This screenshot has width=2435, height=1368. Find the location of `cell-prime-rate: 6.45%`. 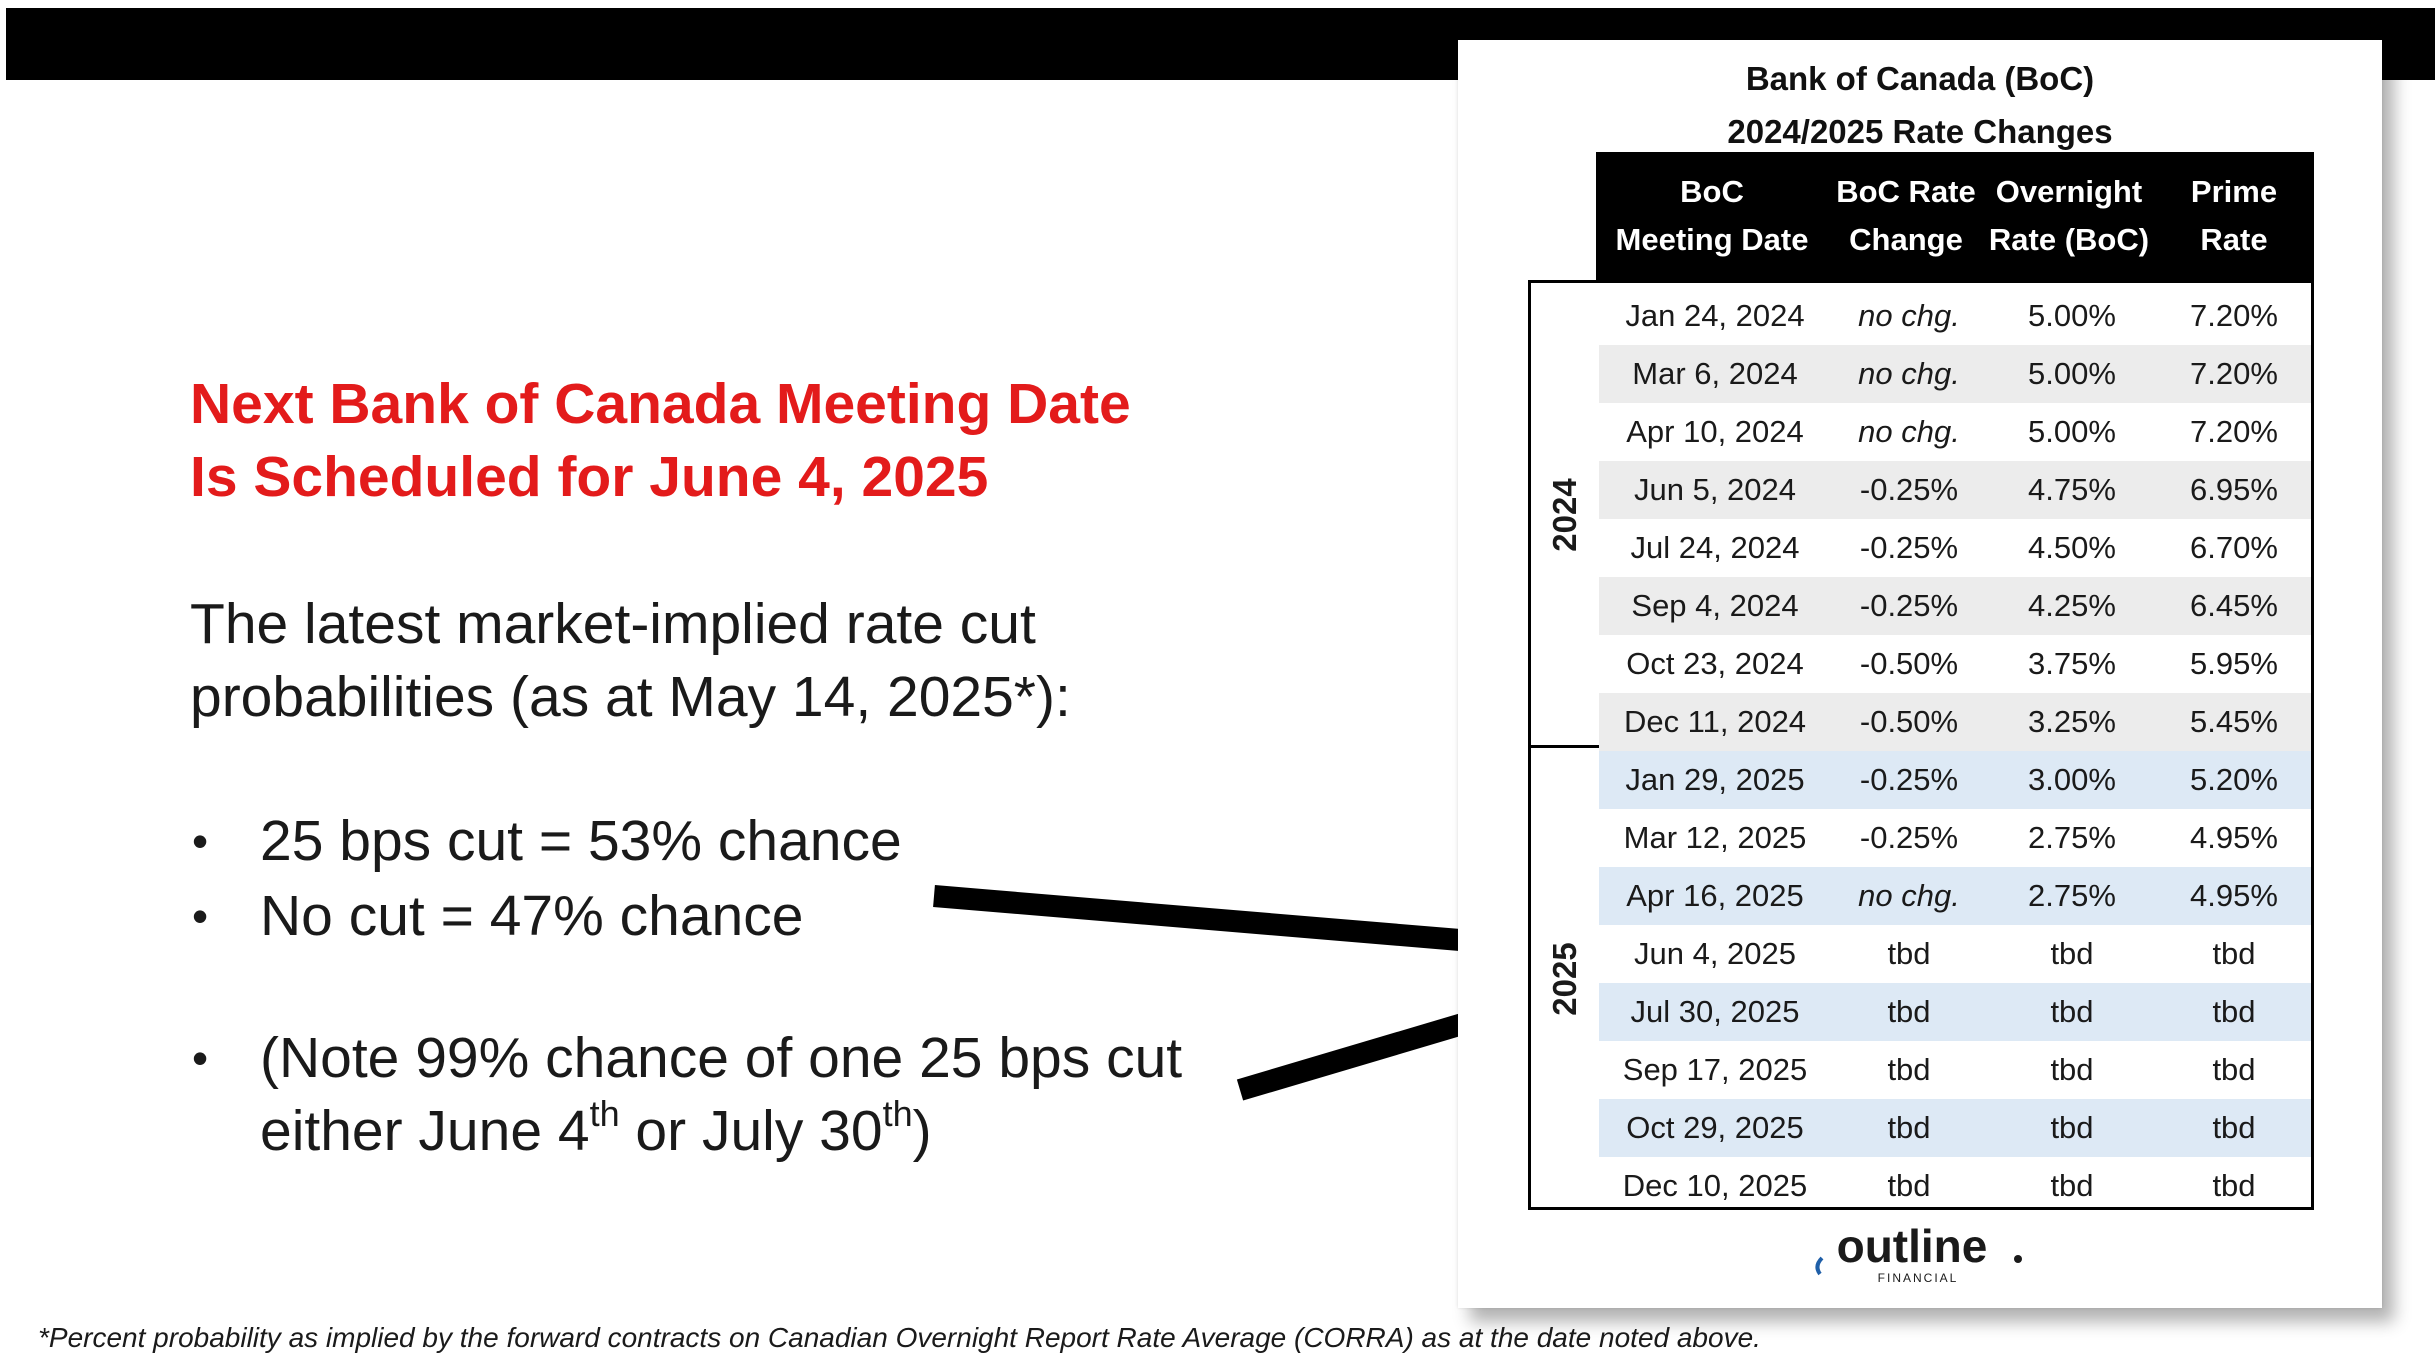

cell-prime-rate: 6.45% is located at coordinates (2234, 605).